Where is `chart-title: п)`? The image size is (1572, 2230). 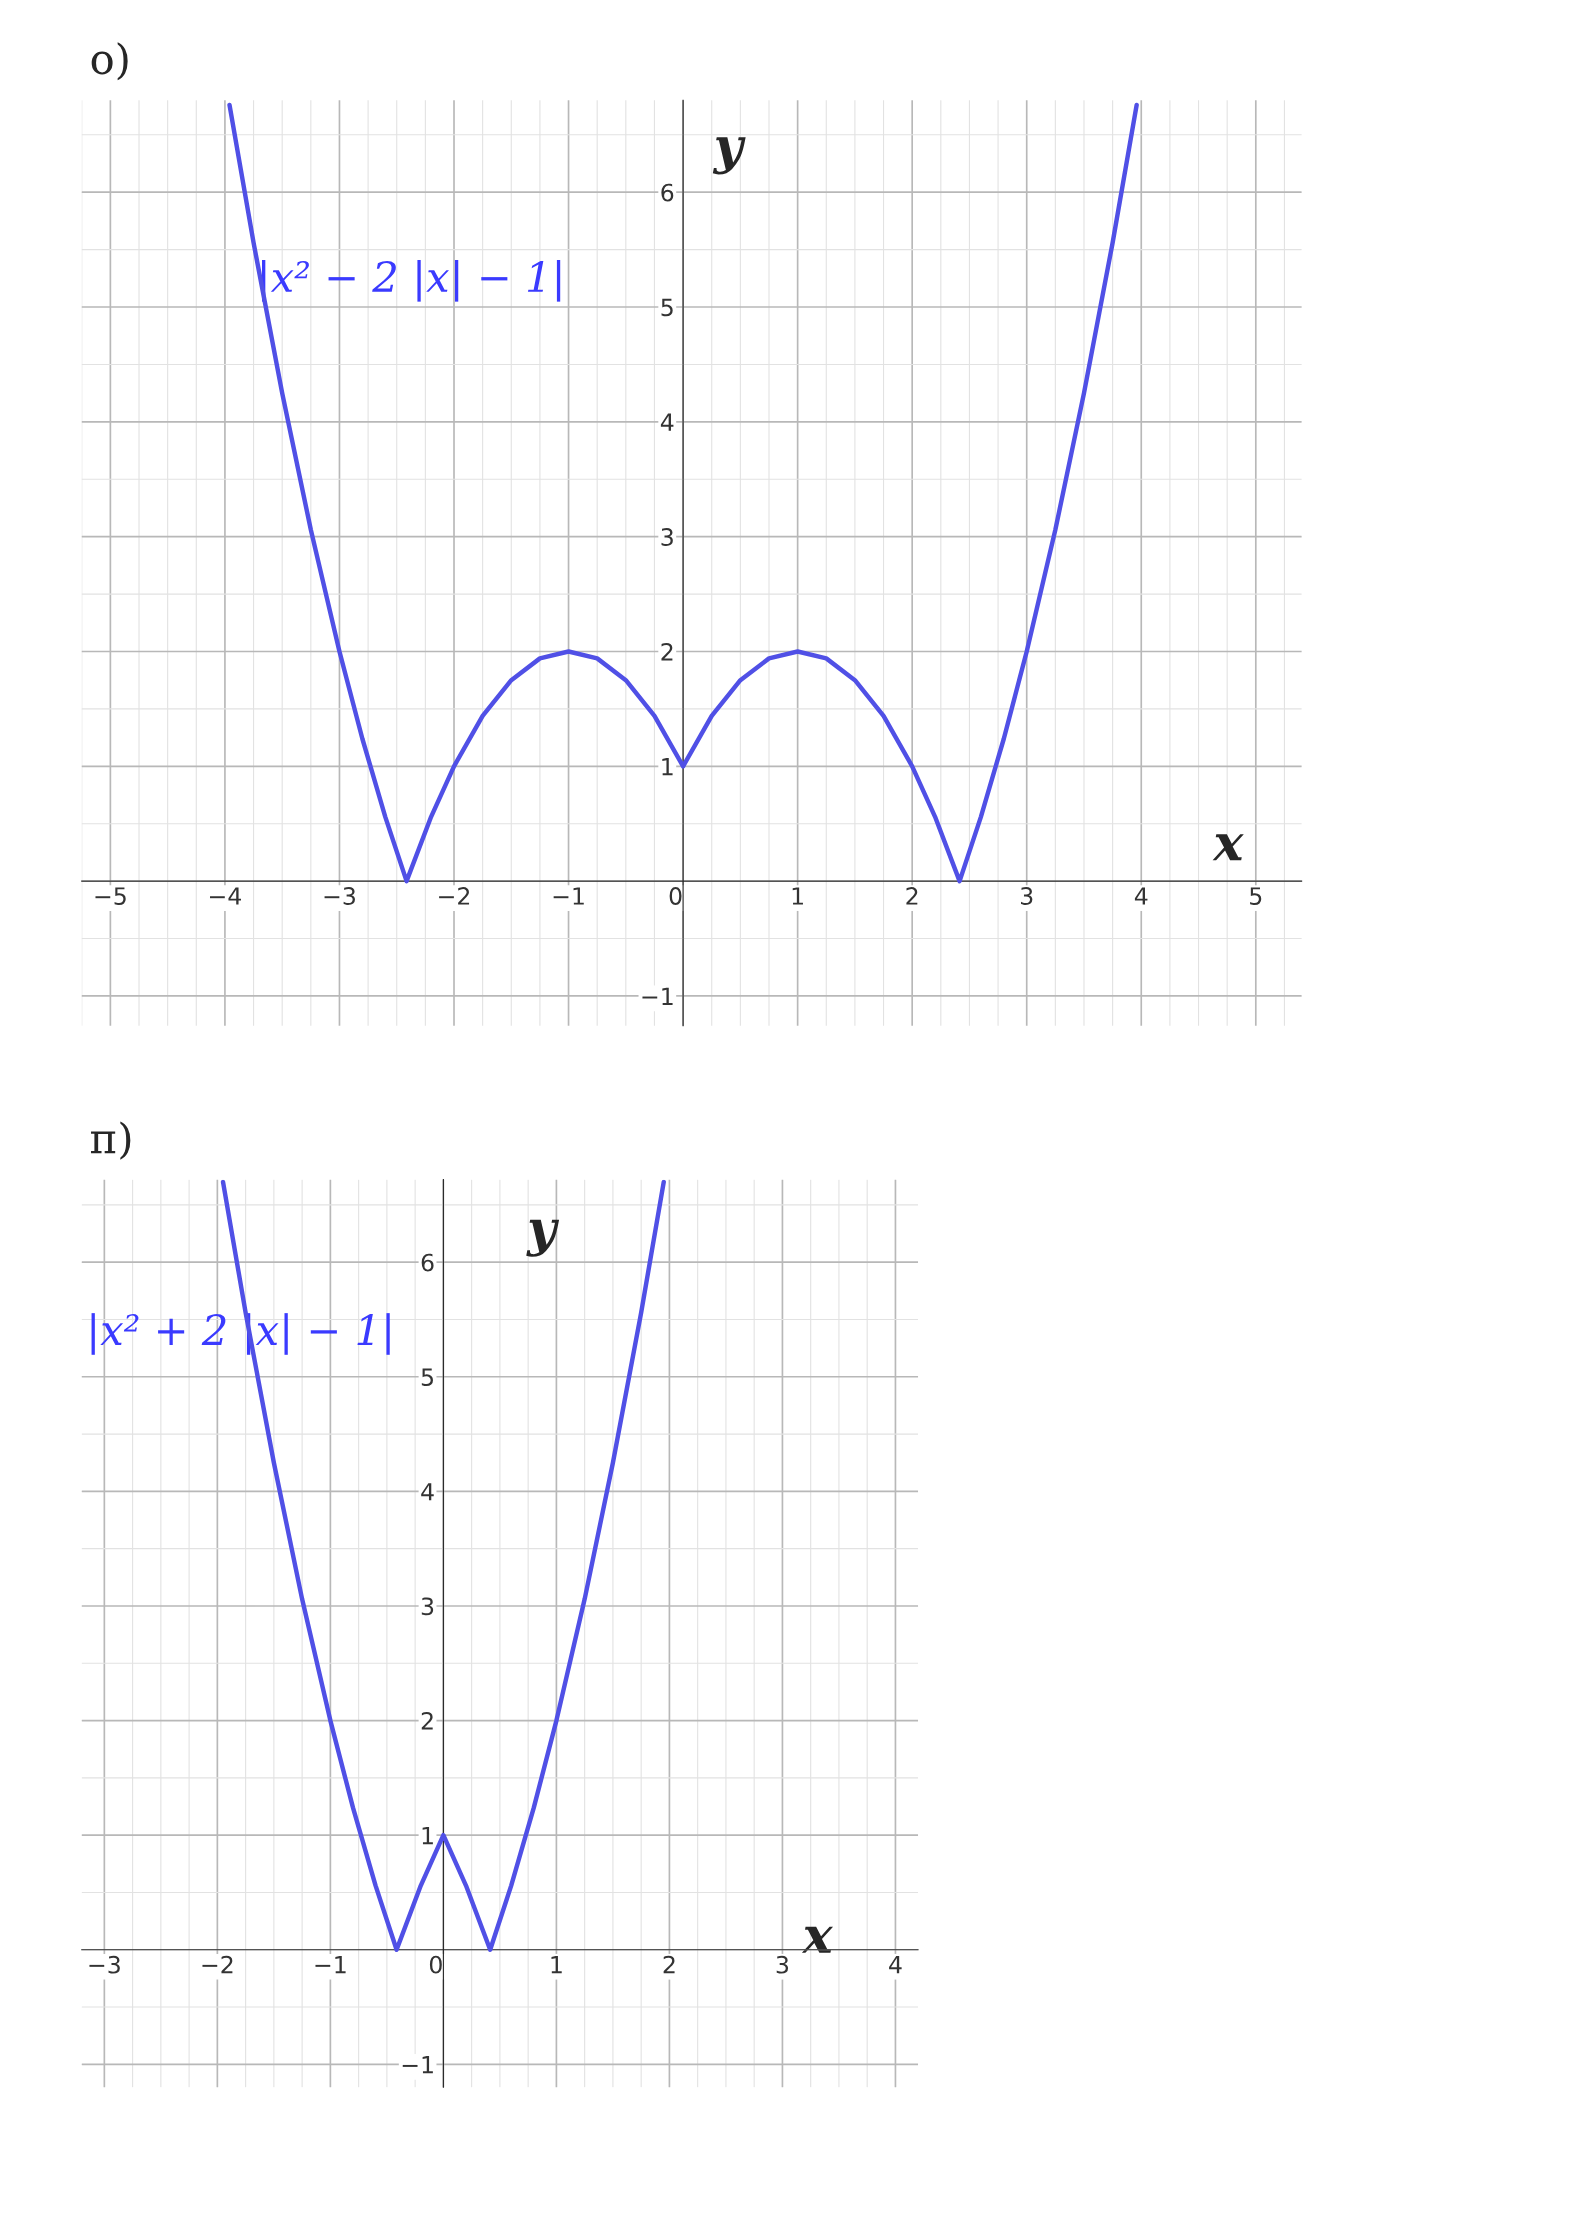
chart-title: п) is located at coordinates (111, 1140).